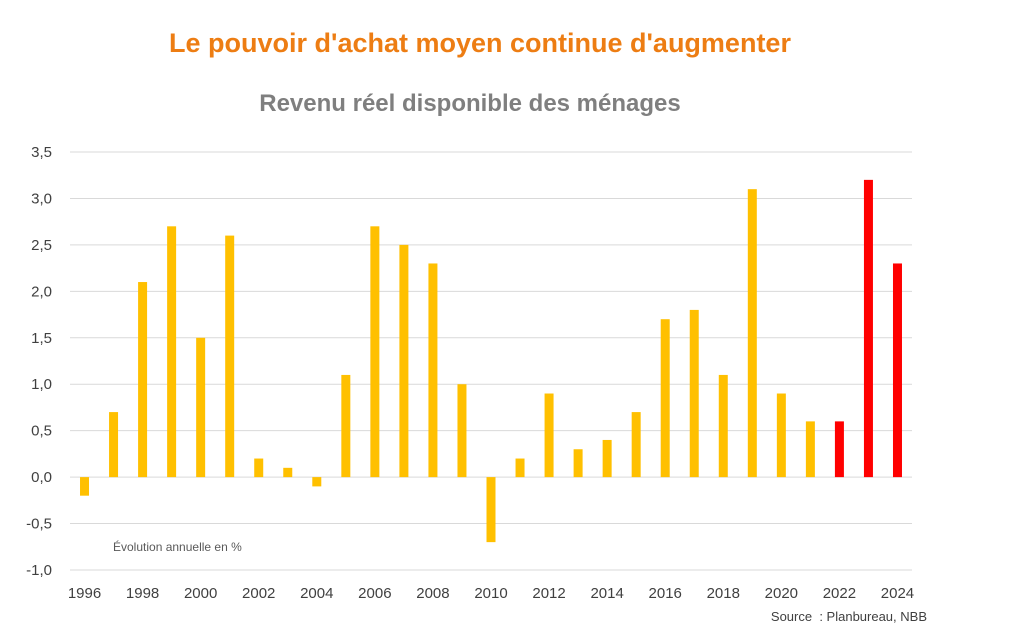  What do you see at coordinates (259, 468) in the screenshot?
I see `bar-2002` at bounding box center [259, 468].